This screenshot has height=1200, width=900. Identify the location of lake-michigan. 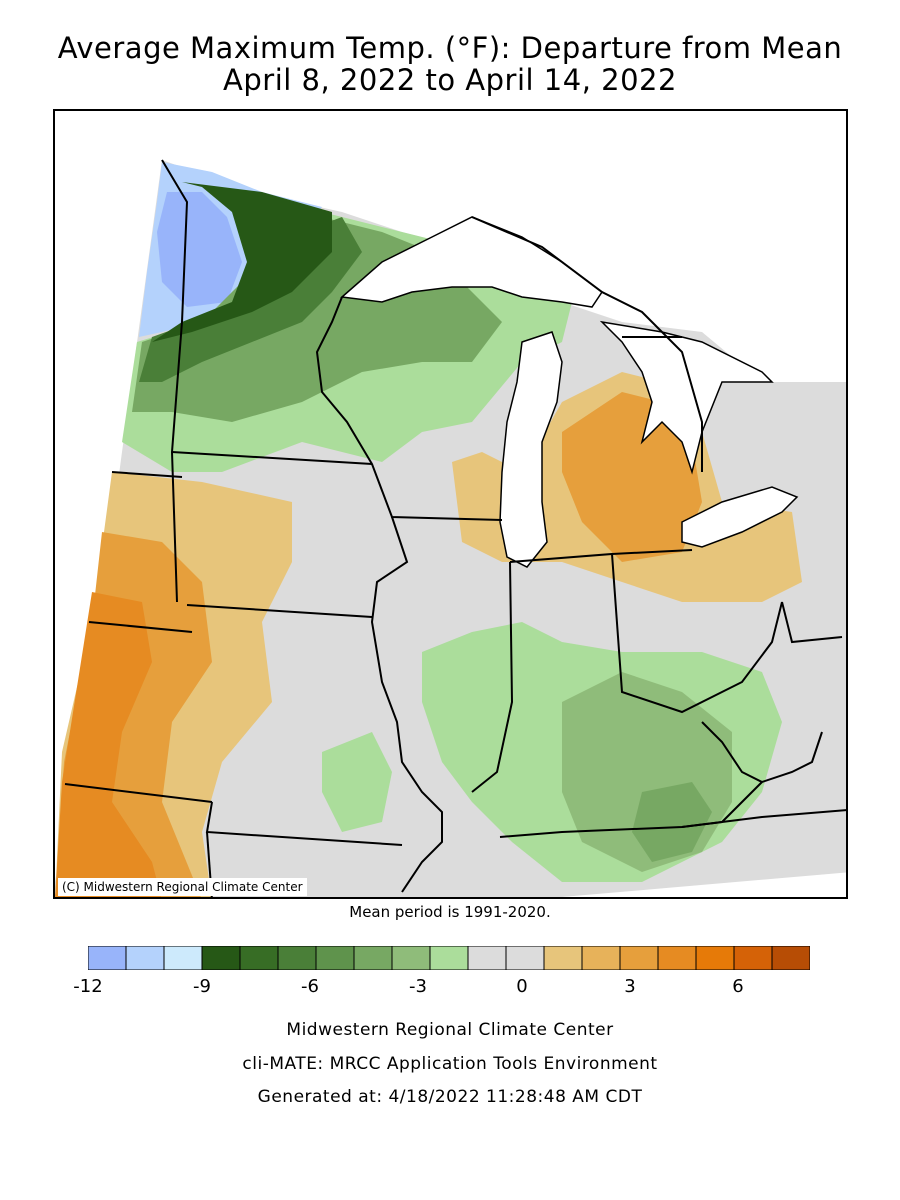
(531, 449).